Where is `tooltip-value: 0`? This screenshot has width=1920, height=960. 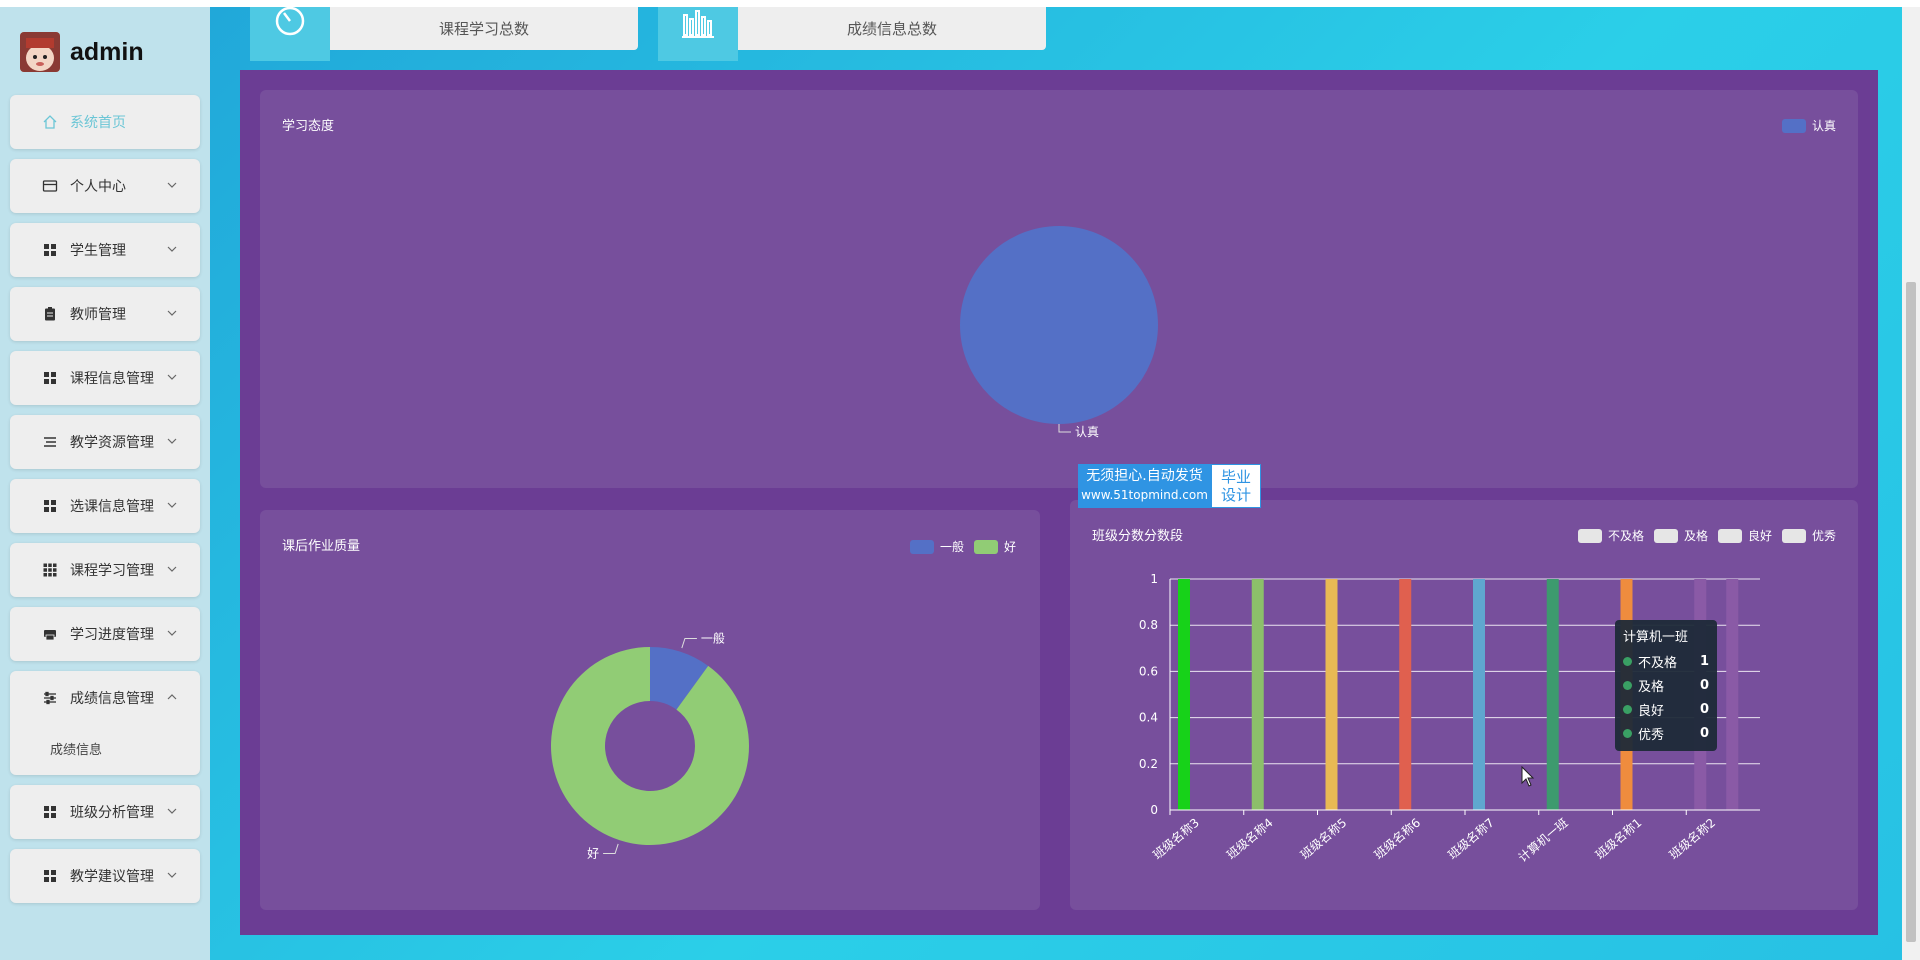 tooltip-value: 0 is located at coordinates (1704, 733).